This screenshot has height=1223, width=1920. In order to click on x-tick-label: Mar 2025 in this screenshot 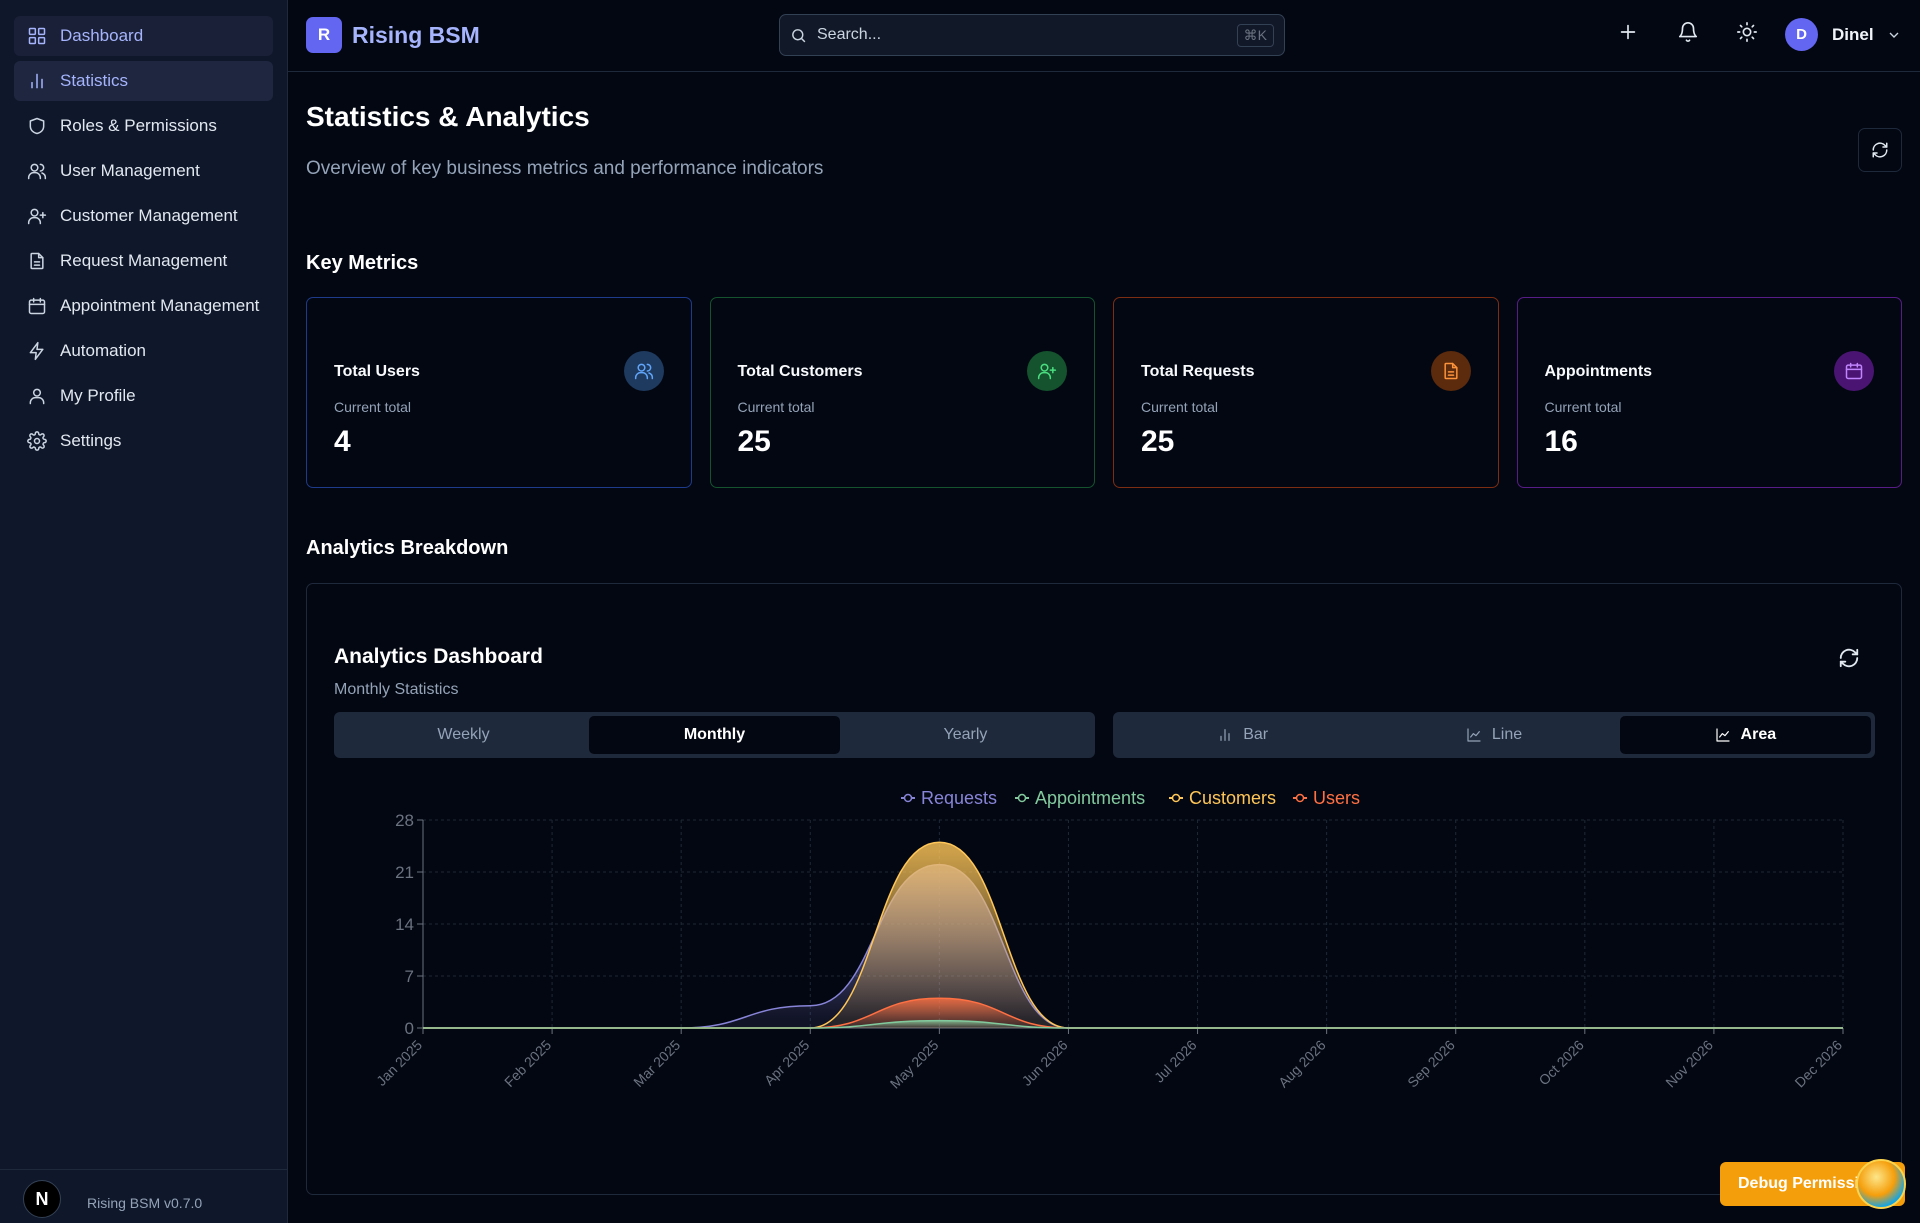, I will do `click(656, 1063)`.